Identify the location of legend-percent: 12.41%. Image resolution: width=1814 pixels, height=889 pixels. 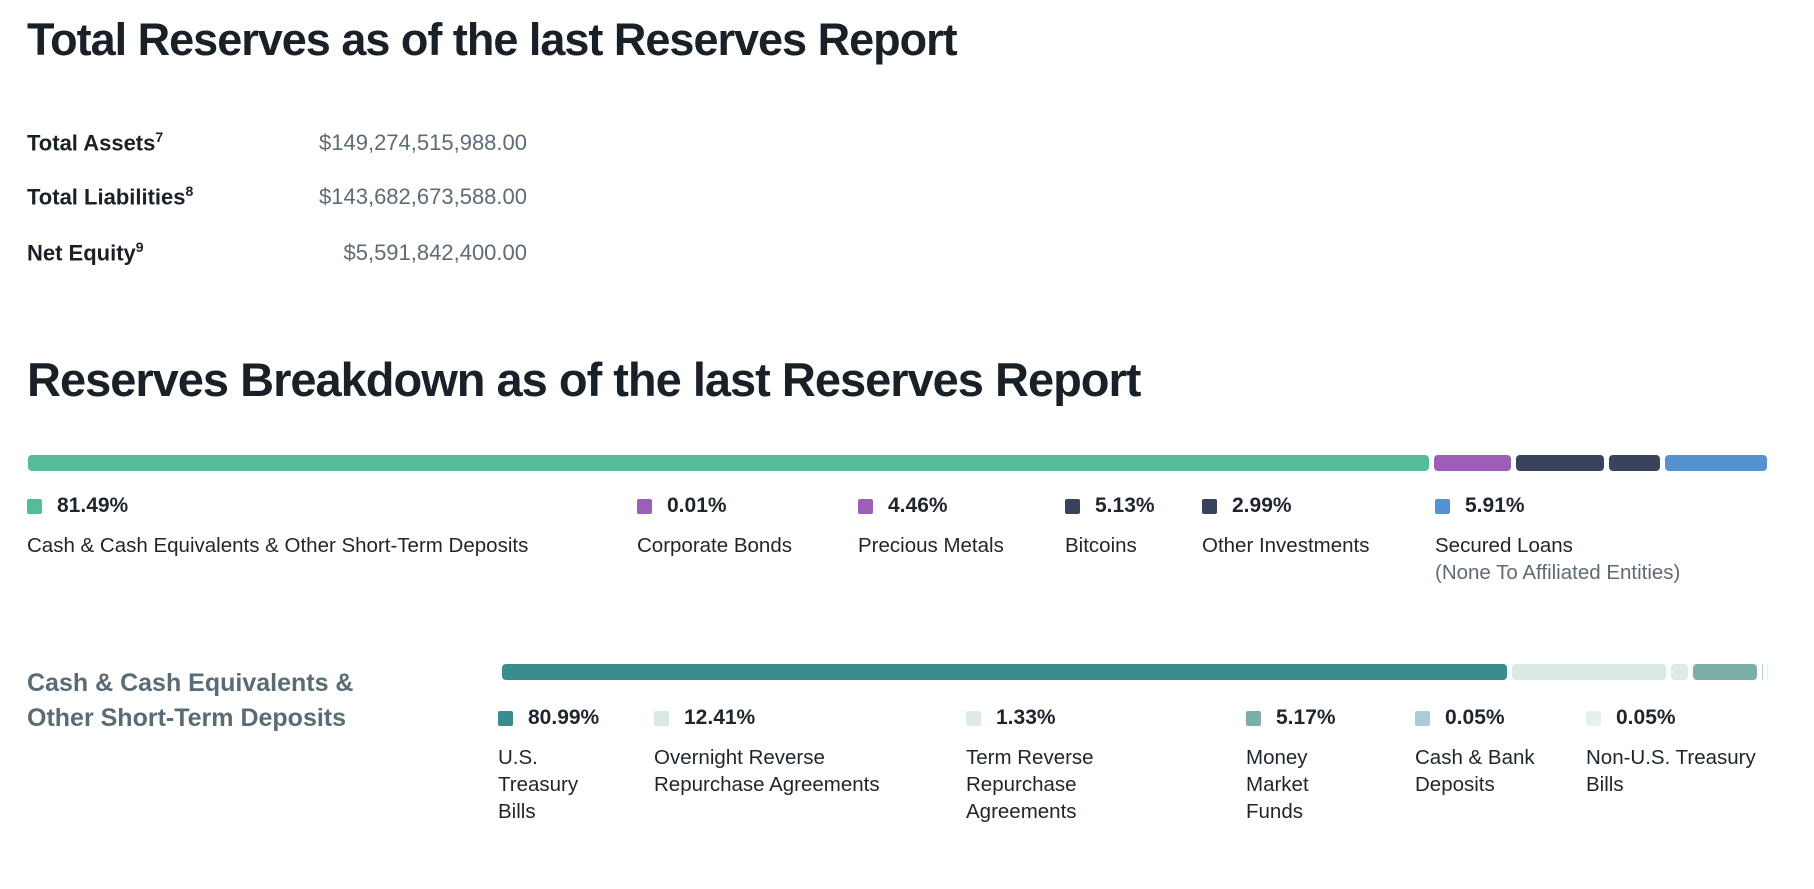
(720, 717).